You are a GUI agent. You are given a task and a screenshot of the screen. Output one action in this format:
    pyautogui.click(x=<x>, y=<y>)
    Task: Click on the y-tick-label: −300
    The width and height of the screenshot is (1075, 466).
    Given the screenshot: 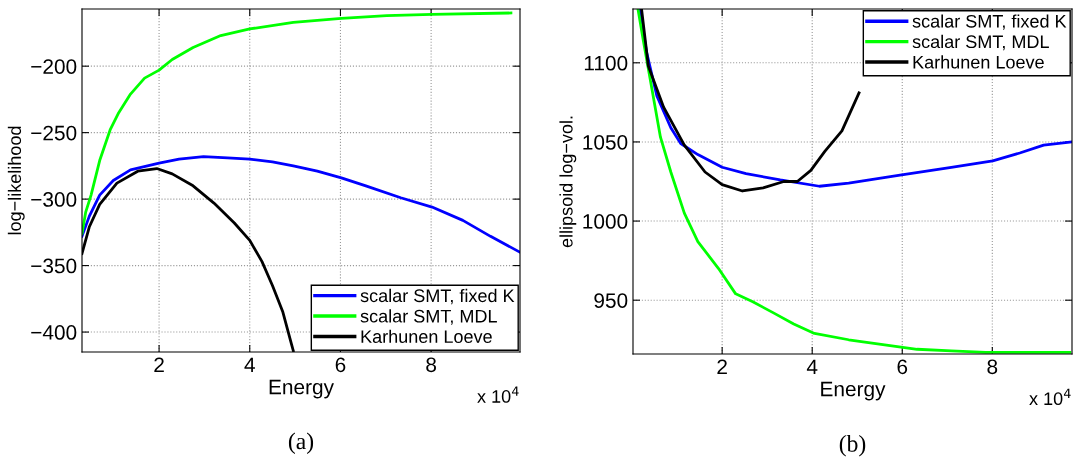 What is the action you would take?
    pyautogui.click(x=54, y=199)
    